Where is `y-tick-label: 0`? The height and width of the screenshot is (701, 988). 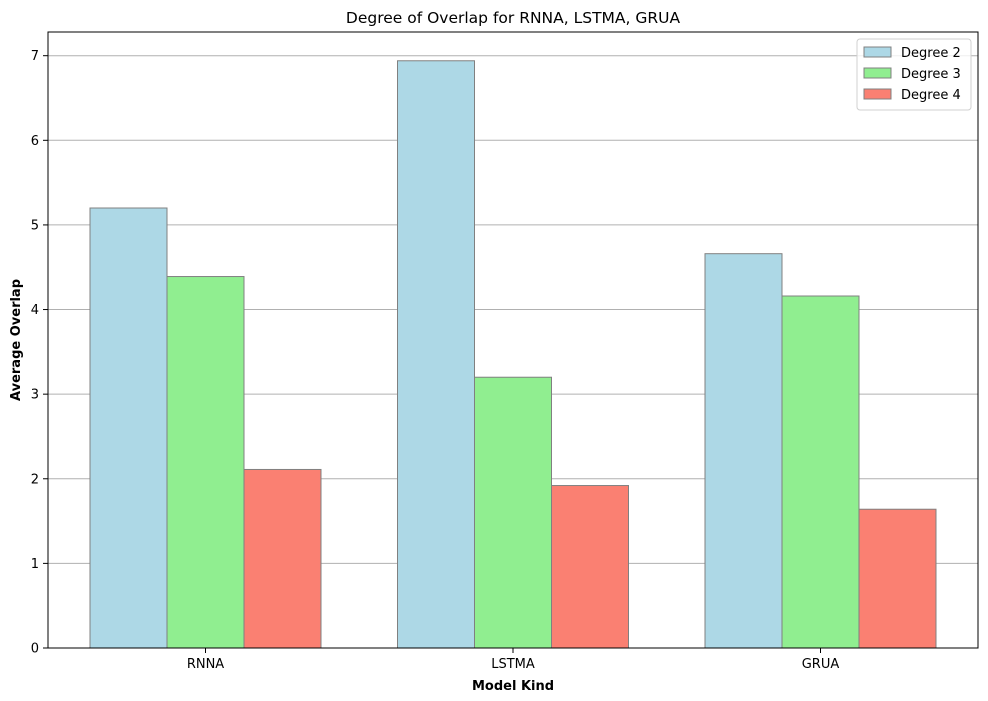 y-tick-label: 0 is located at coordinates (35, 649).